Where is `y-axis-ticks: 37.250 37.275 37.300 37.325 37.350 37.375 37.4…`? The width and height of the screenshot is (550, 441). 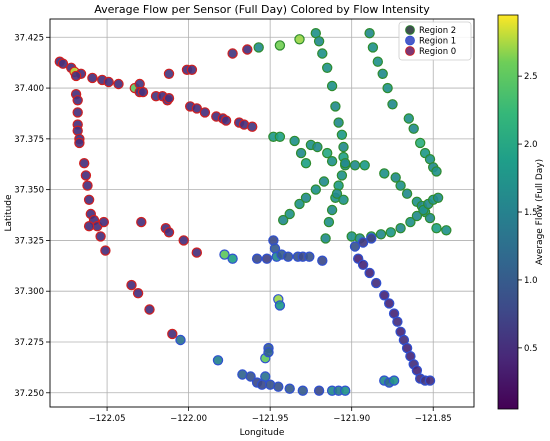
y-axis-ticks: 37.250 37.275 37.300 37.325 37.350 37.375 37.4… is located at coordinates (32, 216).